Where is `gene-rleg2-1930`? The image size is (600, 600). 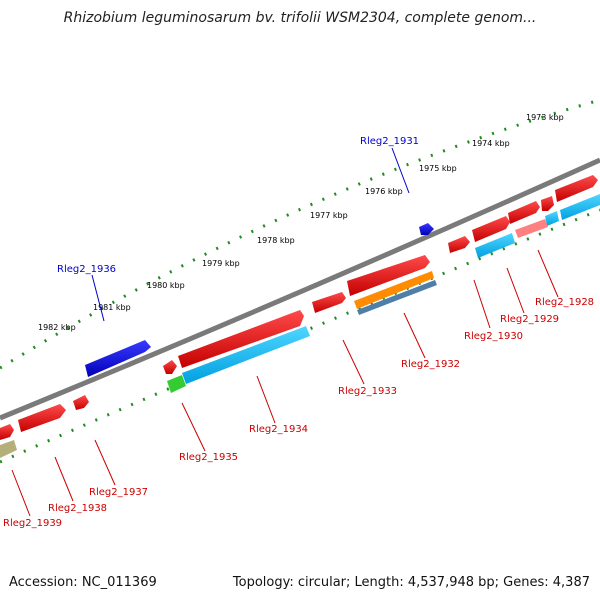
gene-rleg2-1930 is located at coordinates (491, 229).